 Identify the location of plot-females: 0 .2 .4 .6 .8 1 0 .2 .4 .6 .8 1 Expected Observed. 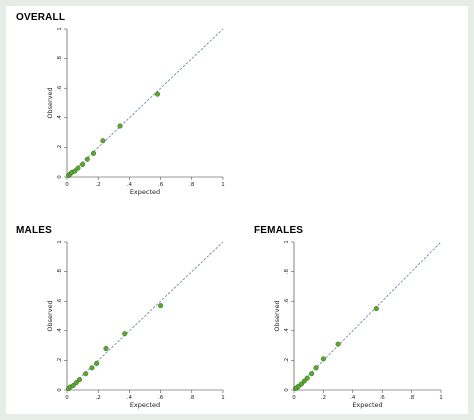
(358, 324).